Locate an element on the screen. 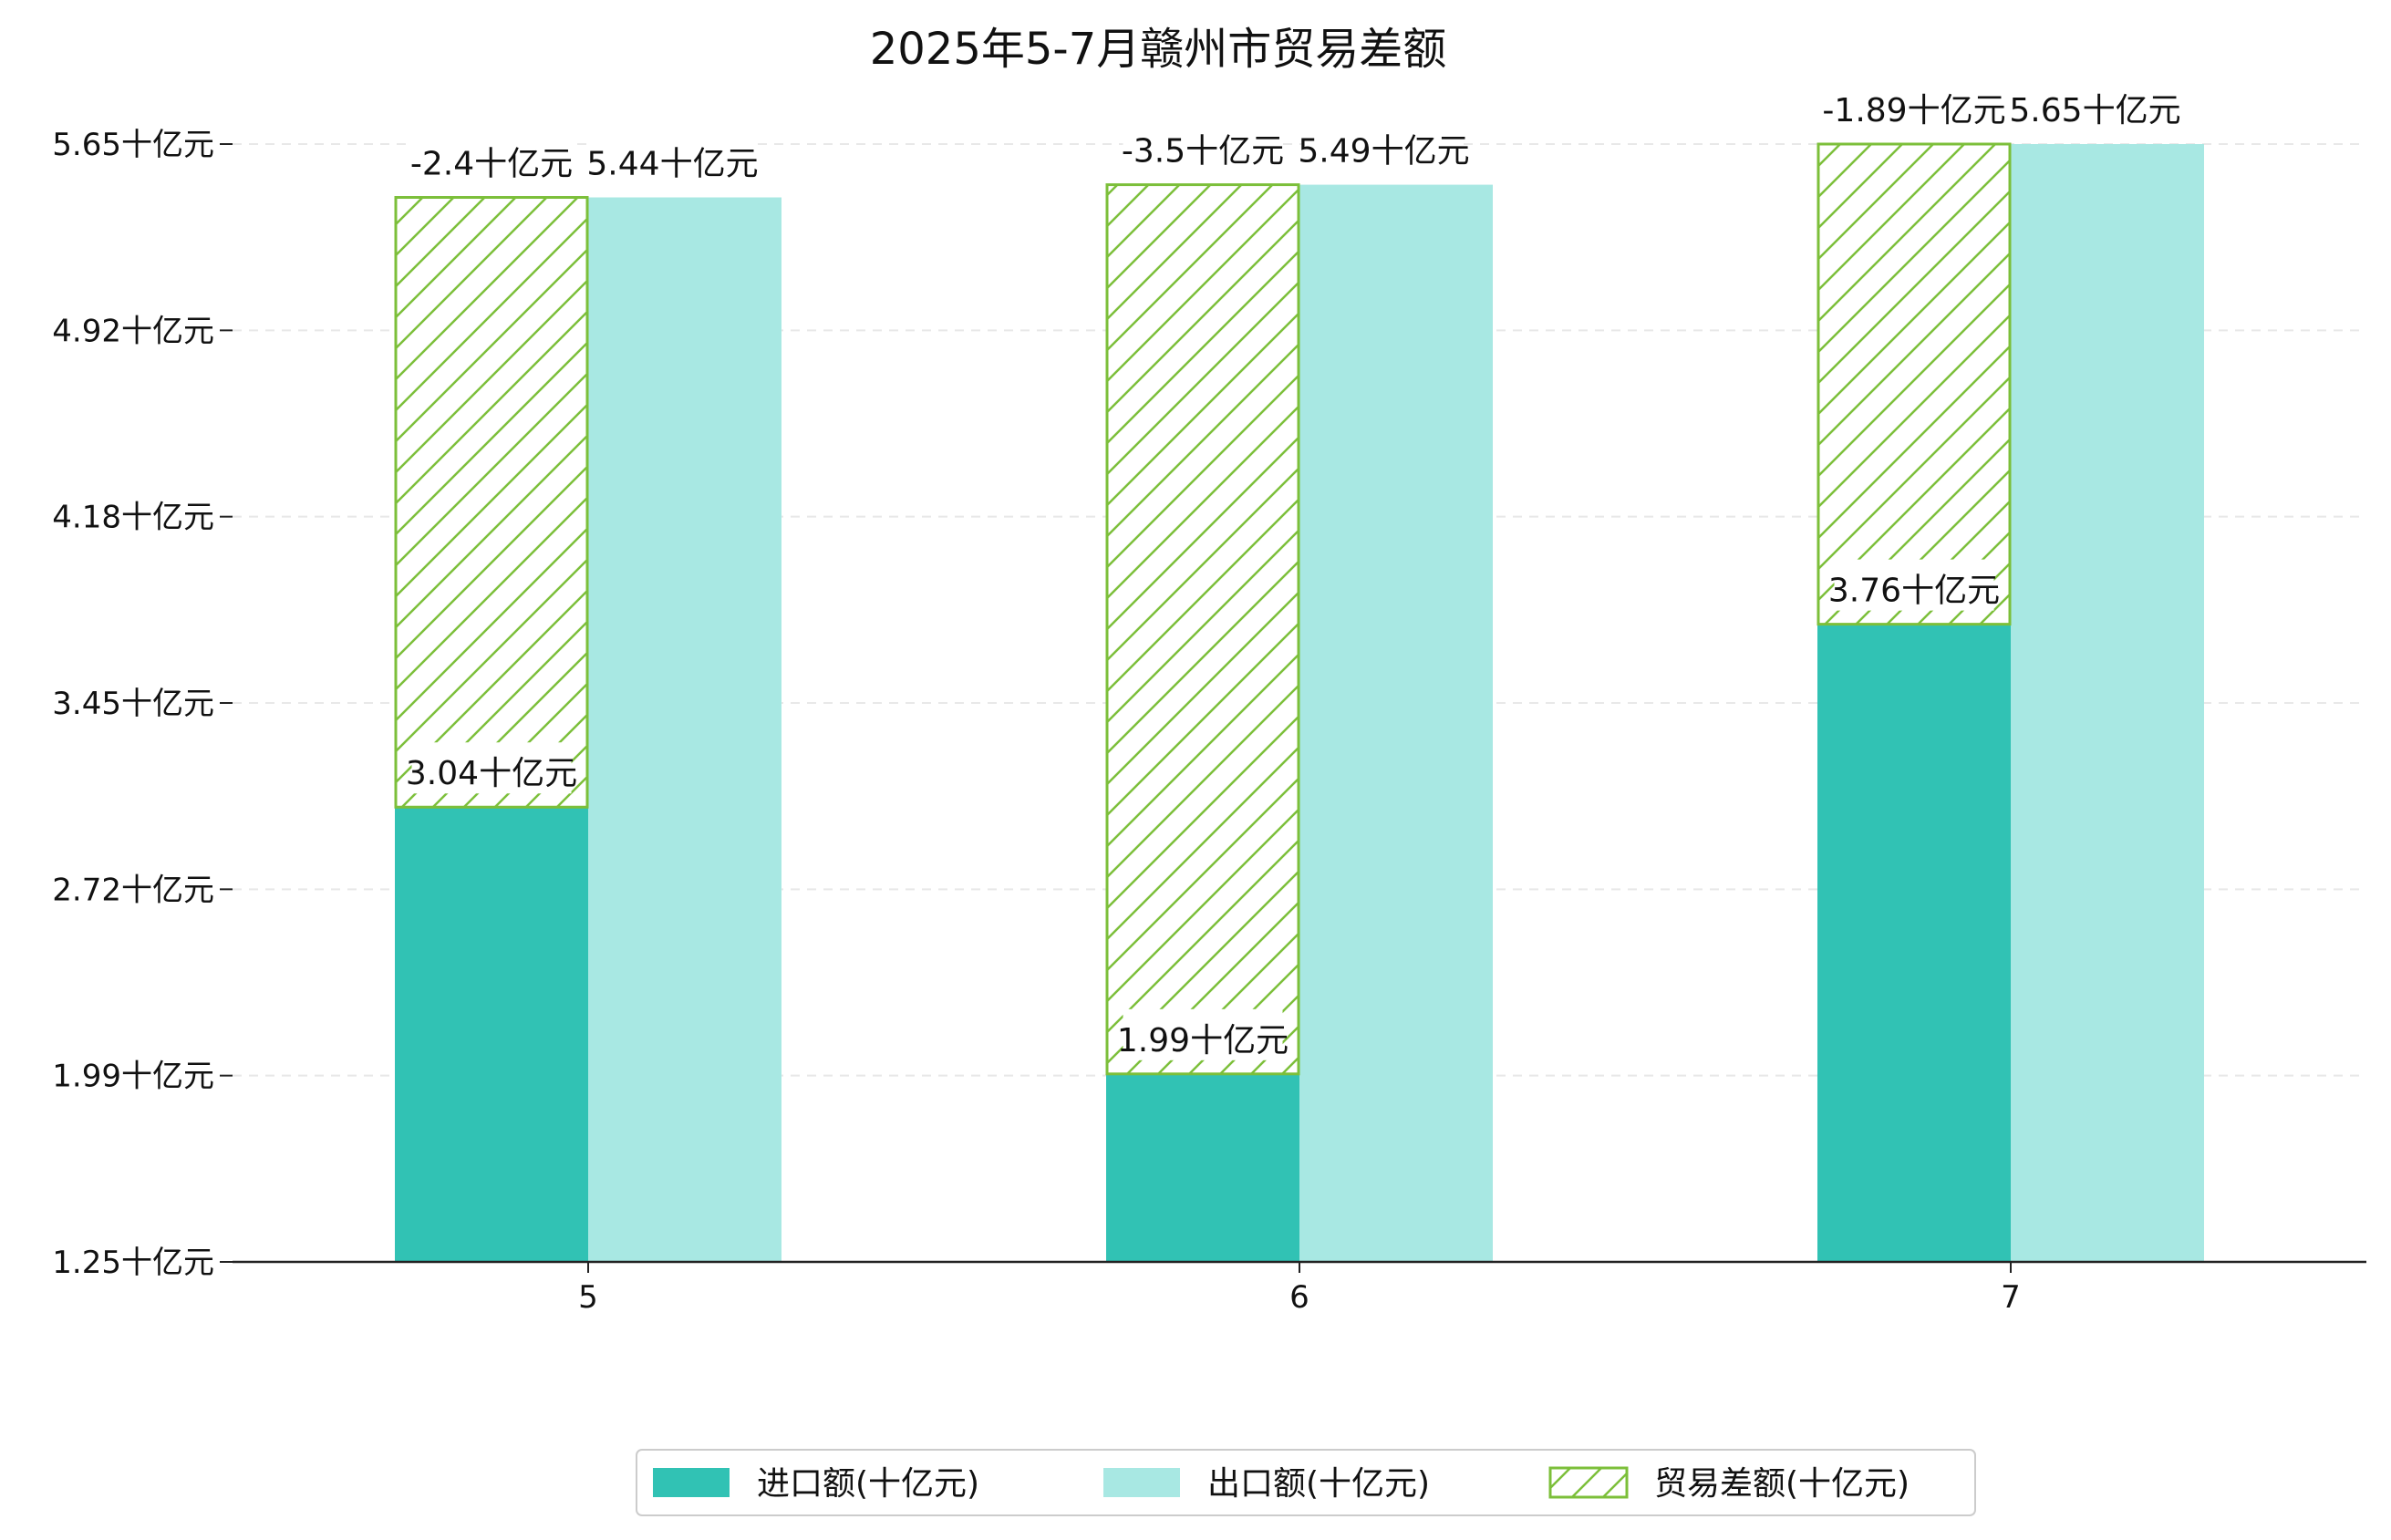  data-label: -3.5十亿元 is located at coordinates (1203, 145).